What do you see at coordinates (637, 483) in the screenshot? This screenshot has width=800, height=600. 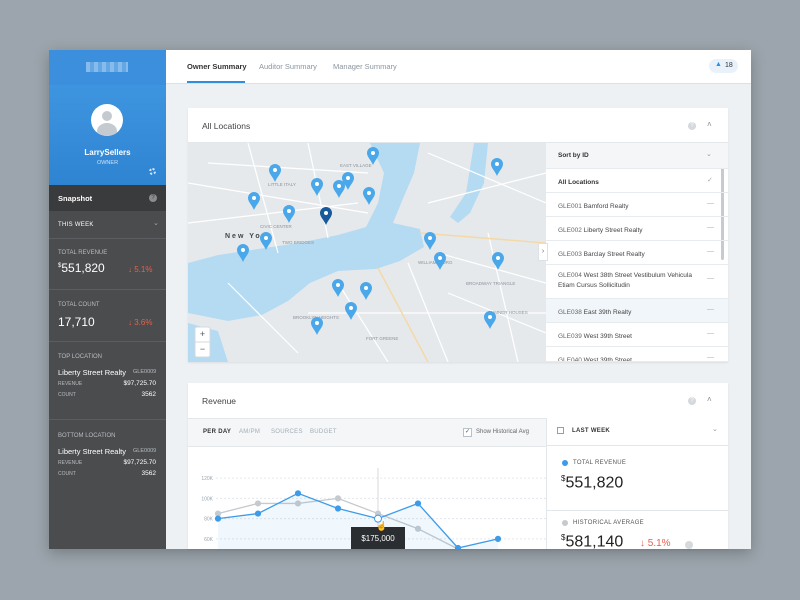 I see `stats-column` at bounding box center [637, 483].